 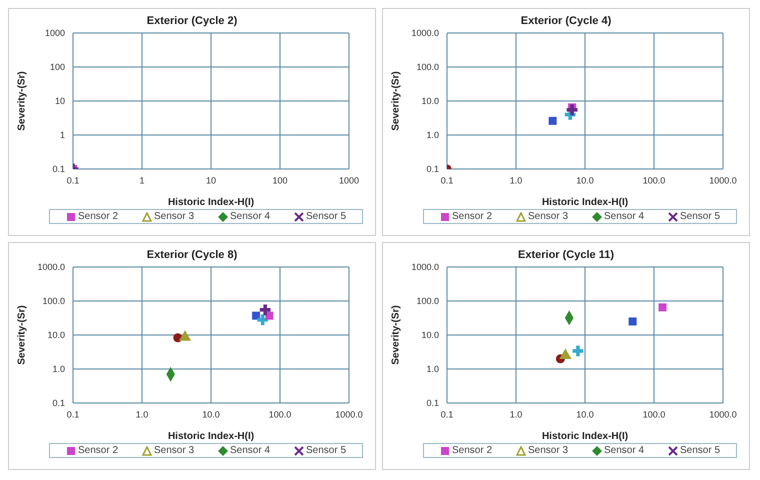 What do you see at coordinates (57, 67) in the screenshot?
I see `y-tick-label: 100` at bounding box center [57, 67].